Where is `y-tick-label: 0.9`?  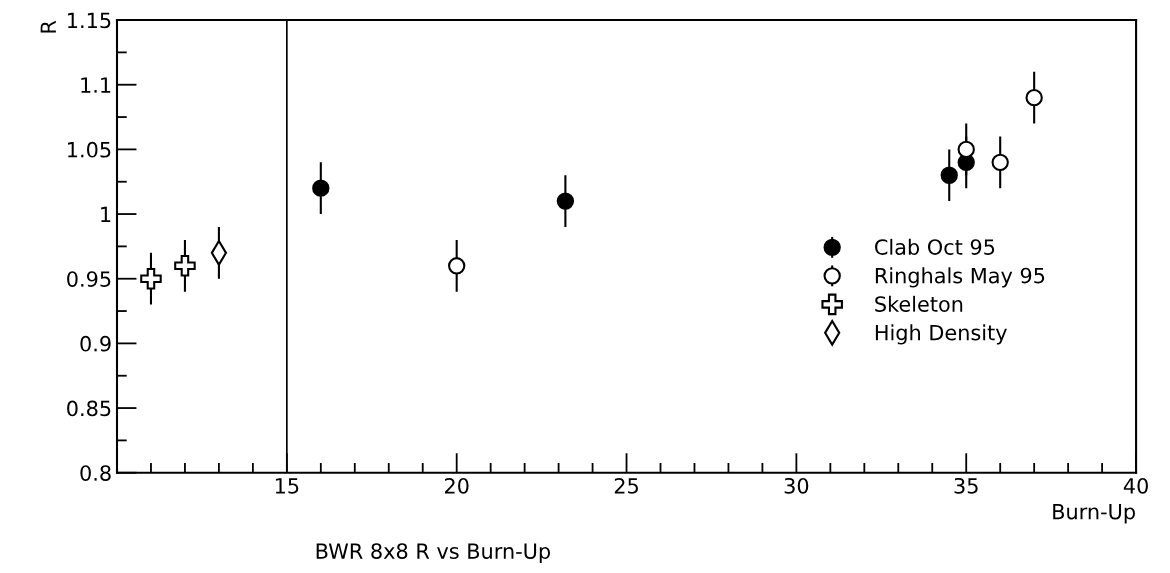
y-tick-label: 0.9 is located at coordinates (95, 343).